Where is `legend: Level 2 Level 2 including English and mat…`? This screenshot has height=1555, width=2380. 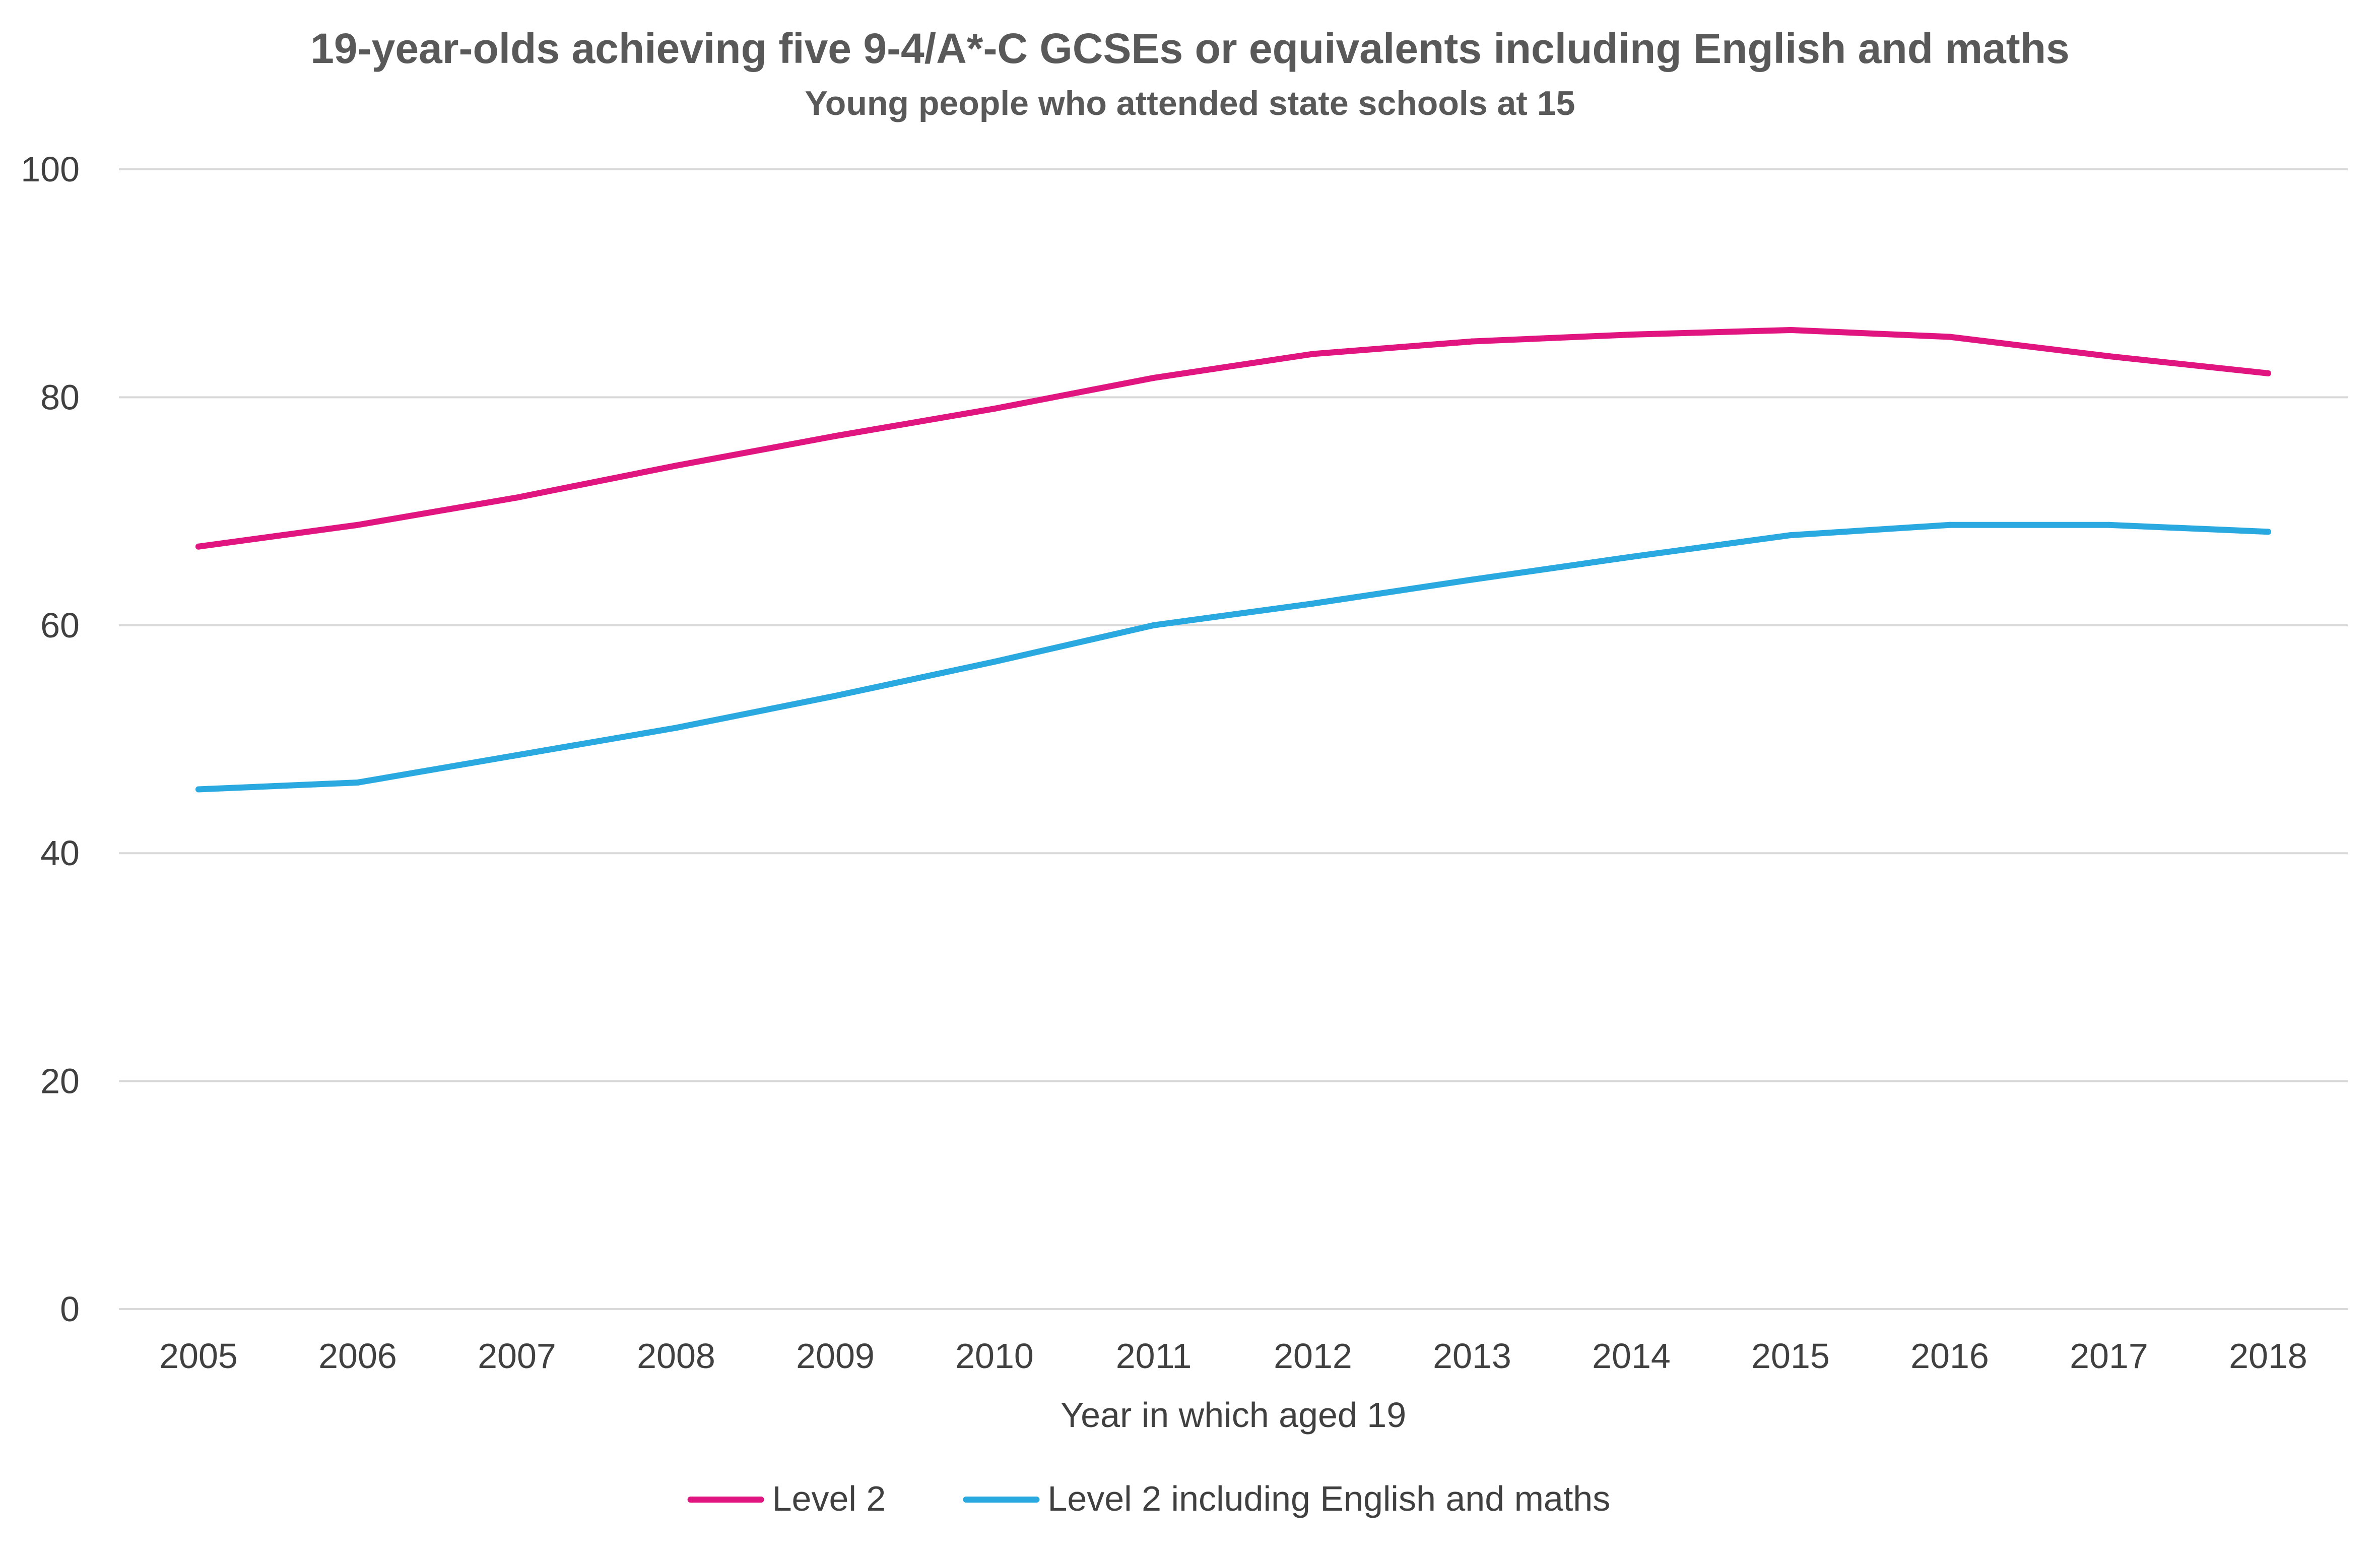 legend: Level 2 Level 2 including English and mat… is located at coordinates (1148, 1498).